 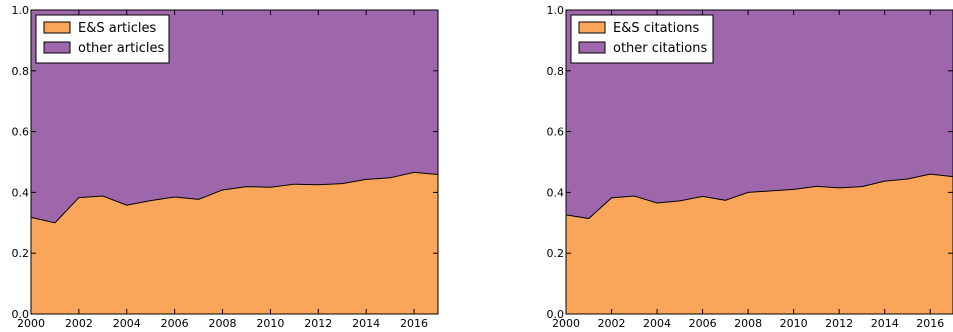 I want to click on legend: E&S articles other articles, so click(x=102, y=39).